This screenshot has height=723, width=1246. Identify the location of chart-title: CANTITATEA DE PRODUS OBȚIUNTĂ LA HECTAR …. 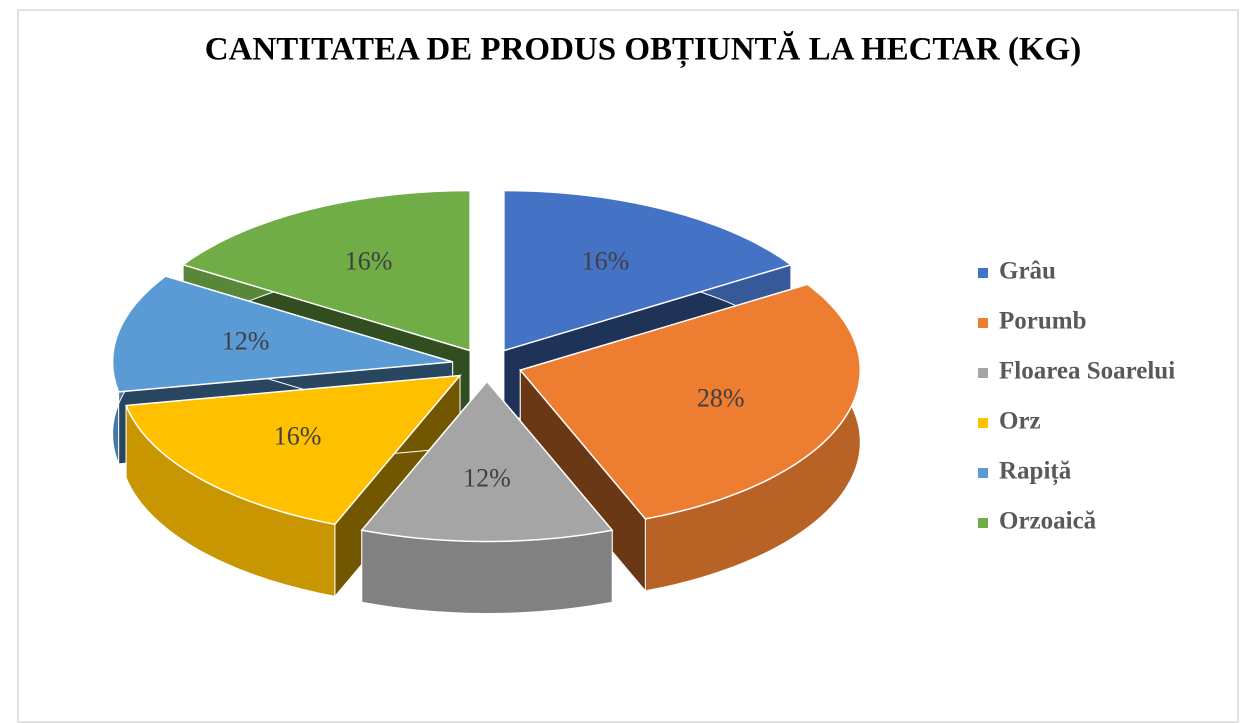
(643, 49).